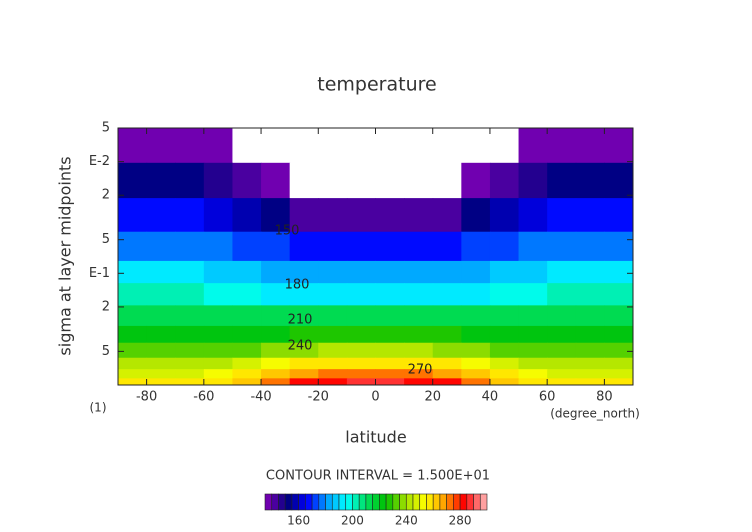 This screenshot has width=752, height=532. I want to click on contour-label: 210, so click(300, 320).